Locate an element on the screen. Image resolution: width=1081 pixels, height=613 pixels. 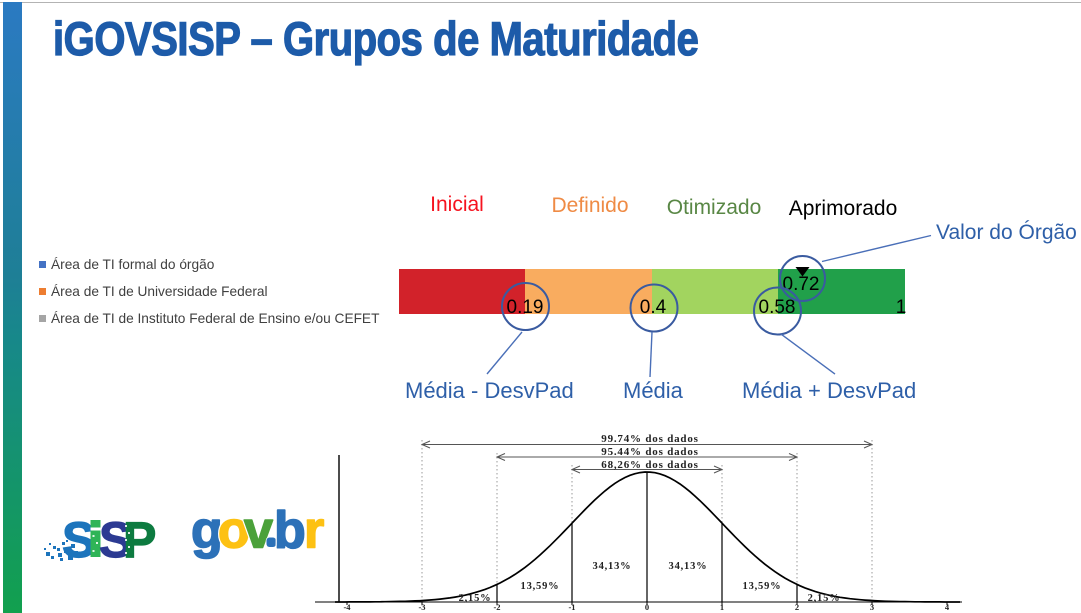
svg-text: -1 is located at coordinates (571, 607).